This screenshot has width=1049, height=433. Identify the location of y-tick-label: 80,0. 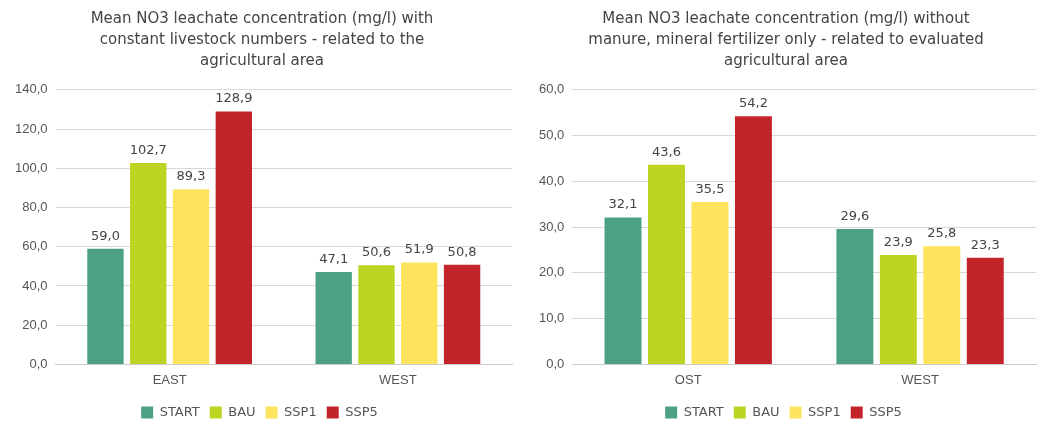
(35, 207).